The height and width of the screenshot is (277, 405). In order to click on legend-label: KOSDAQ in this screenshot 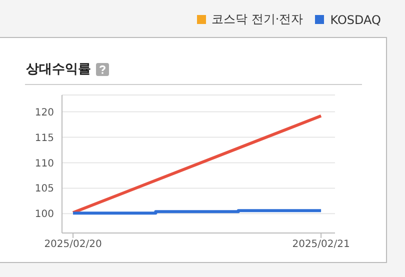, I will do `click(355, 19)`.